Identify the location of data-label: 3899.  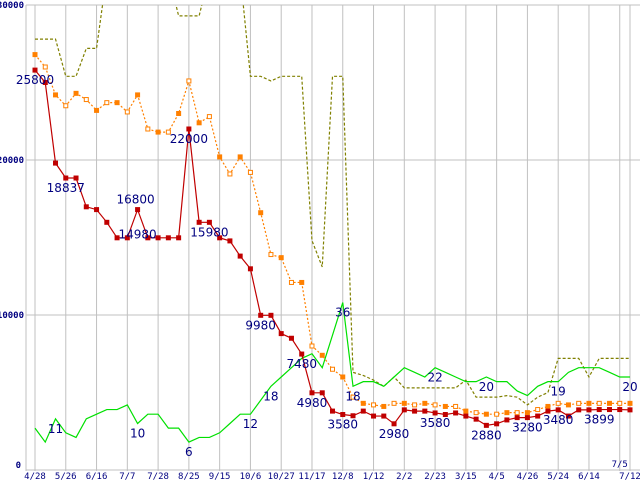
(599, 420).